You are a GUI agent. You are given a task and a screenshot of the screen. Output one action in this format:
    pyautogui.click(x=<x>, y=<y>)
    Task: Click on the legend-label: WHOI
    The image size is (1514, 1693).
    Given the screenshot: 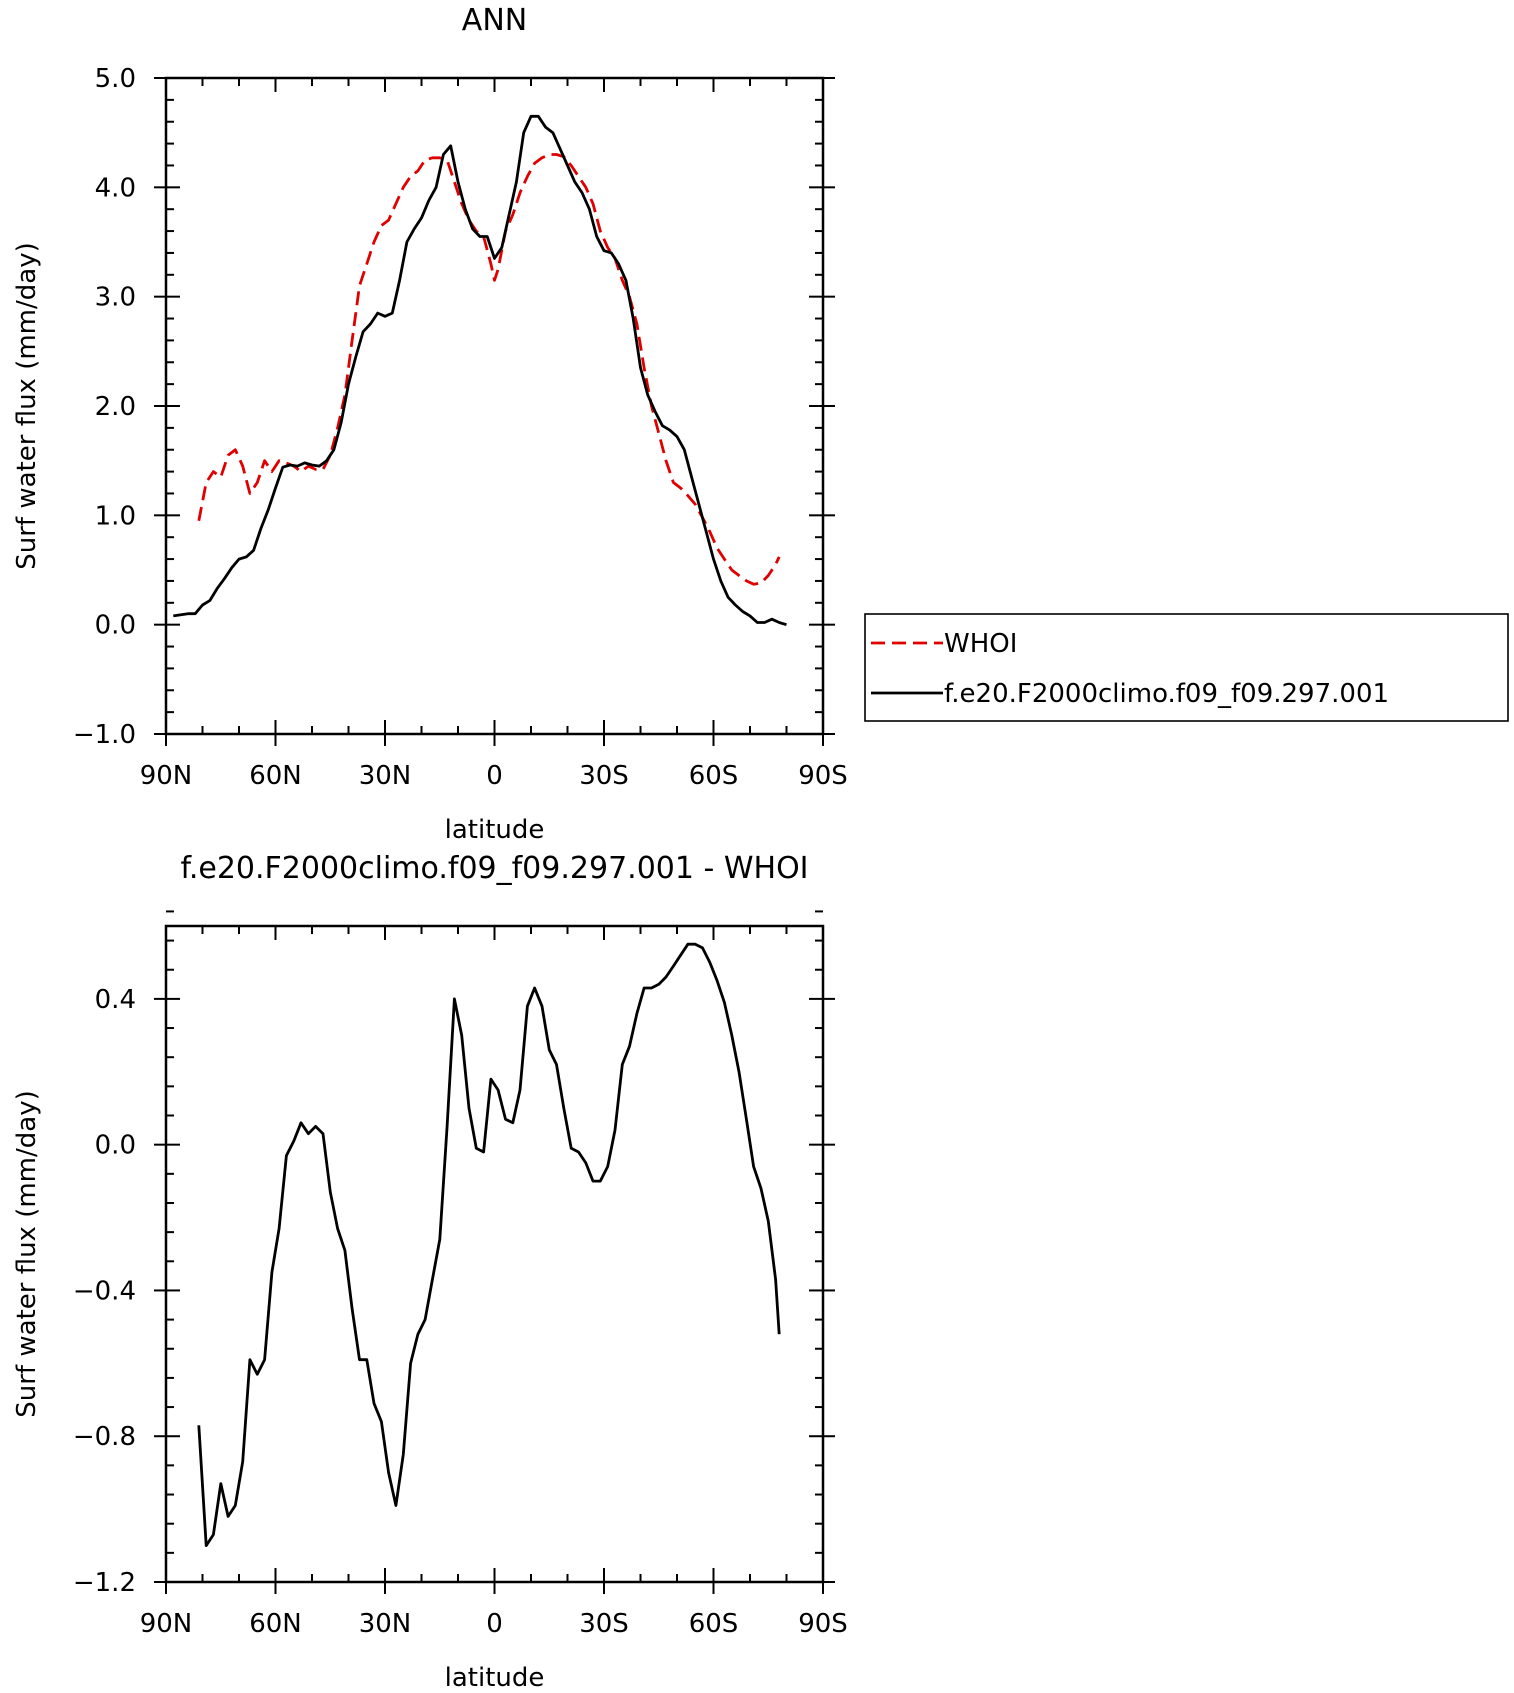 What is the action you would take?
    pyautogui.click(x=980, y=644)
    